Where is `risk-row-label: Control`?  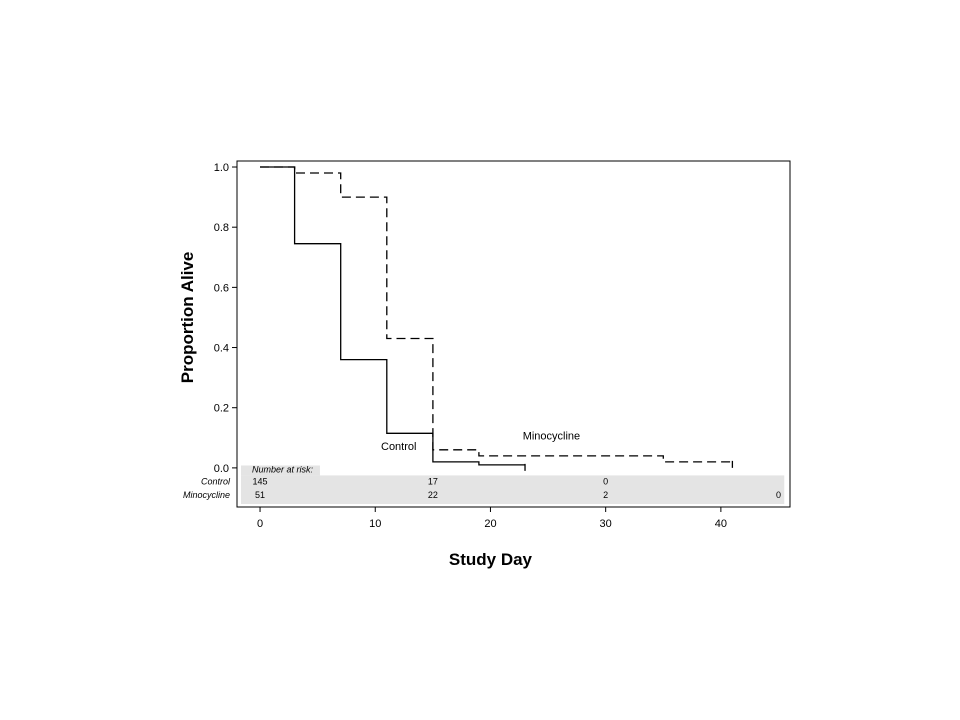
risk-row-label: Control is located at coordinates (216, 481).